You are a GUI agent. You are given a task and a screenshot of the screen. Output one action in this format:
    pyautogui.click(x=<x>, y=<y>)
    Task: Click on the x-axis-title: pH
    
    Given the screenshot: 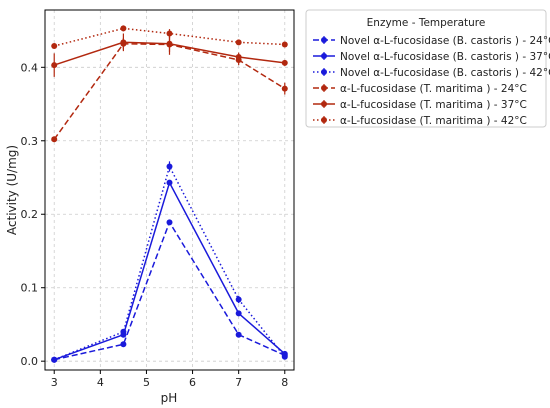 What is the action you would take?
    pyautogui.click(x=169, y=398)
    